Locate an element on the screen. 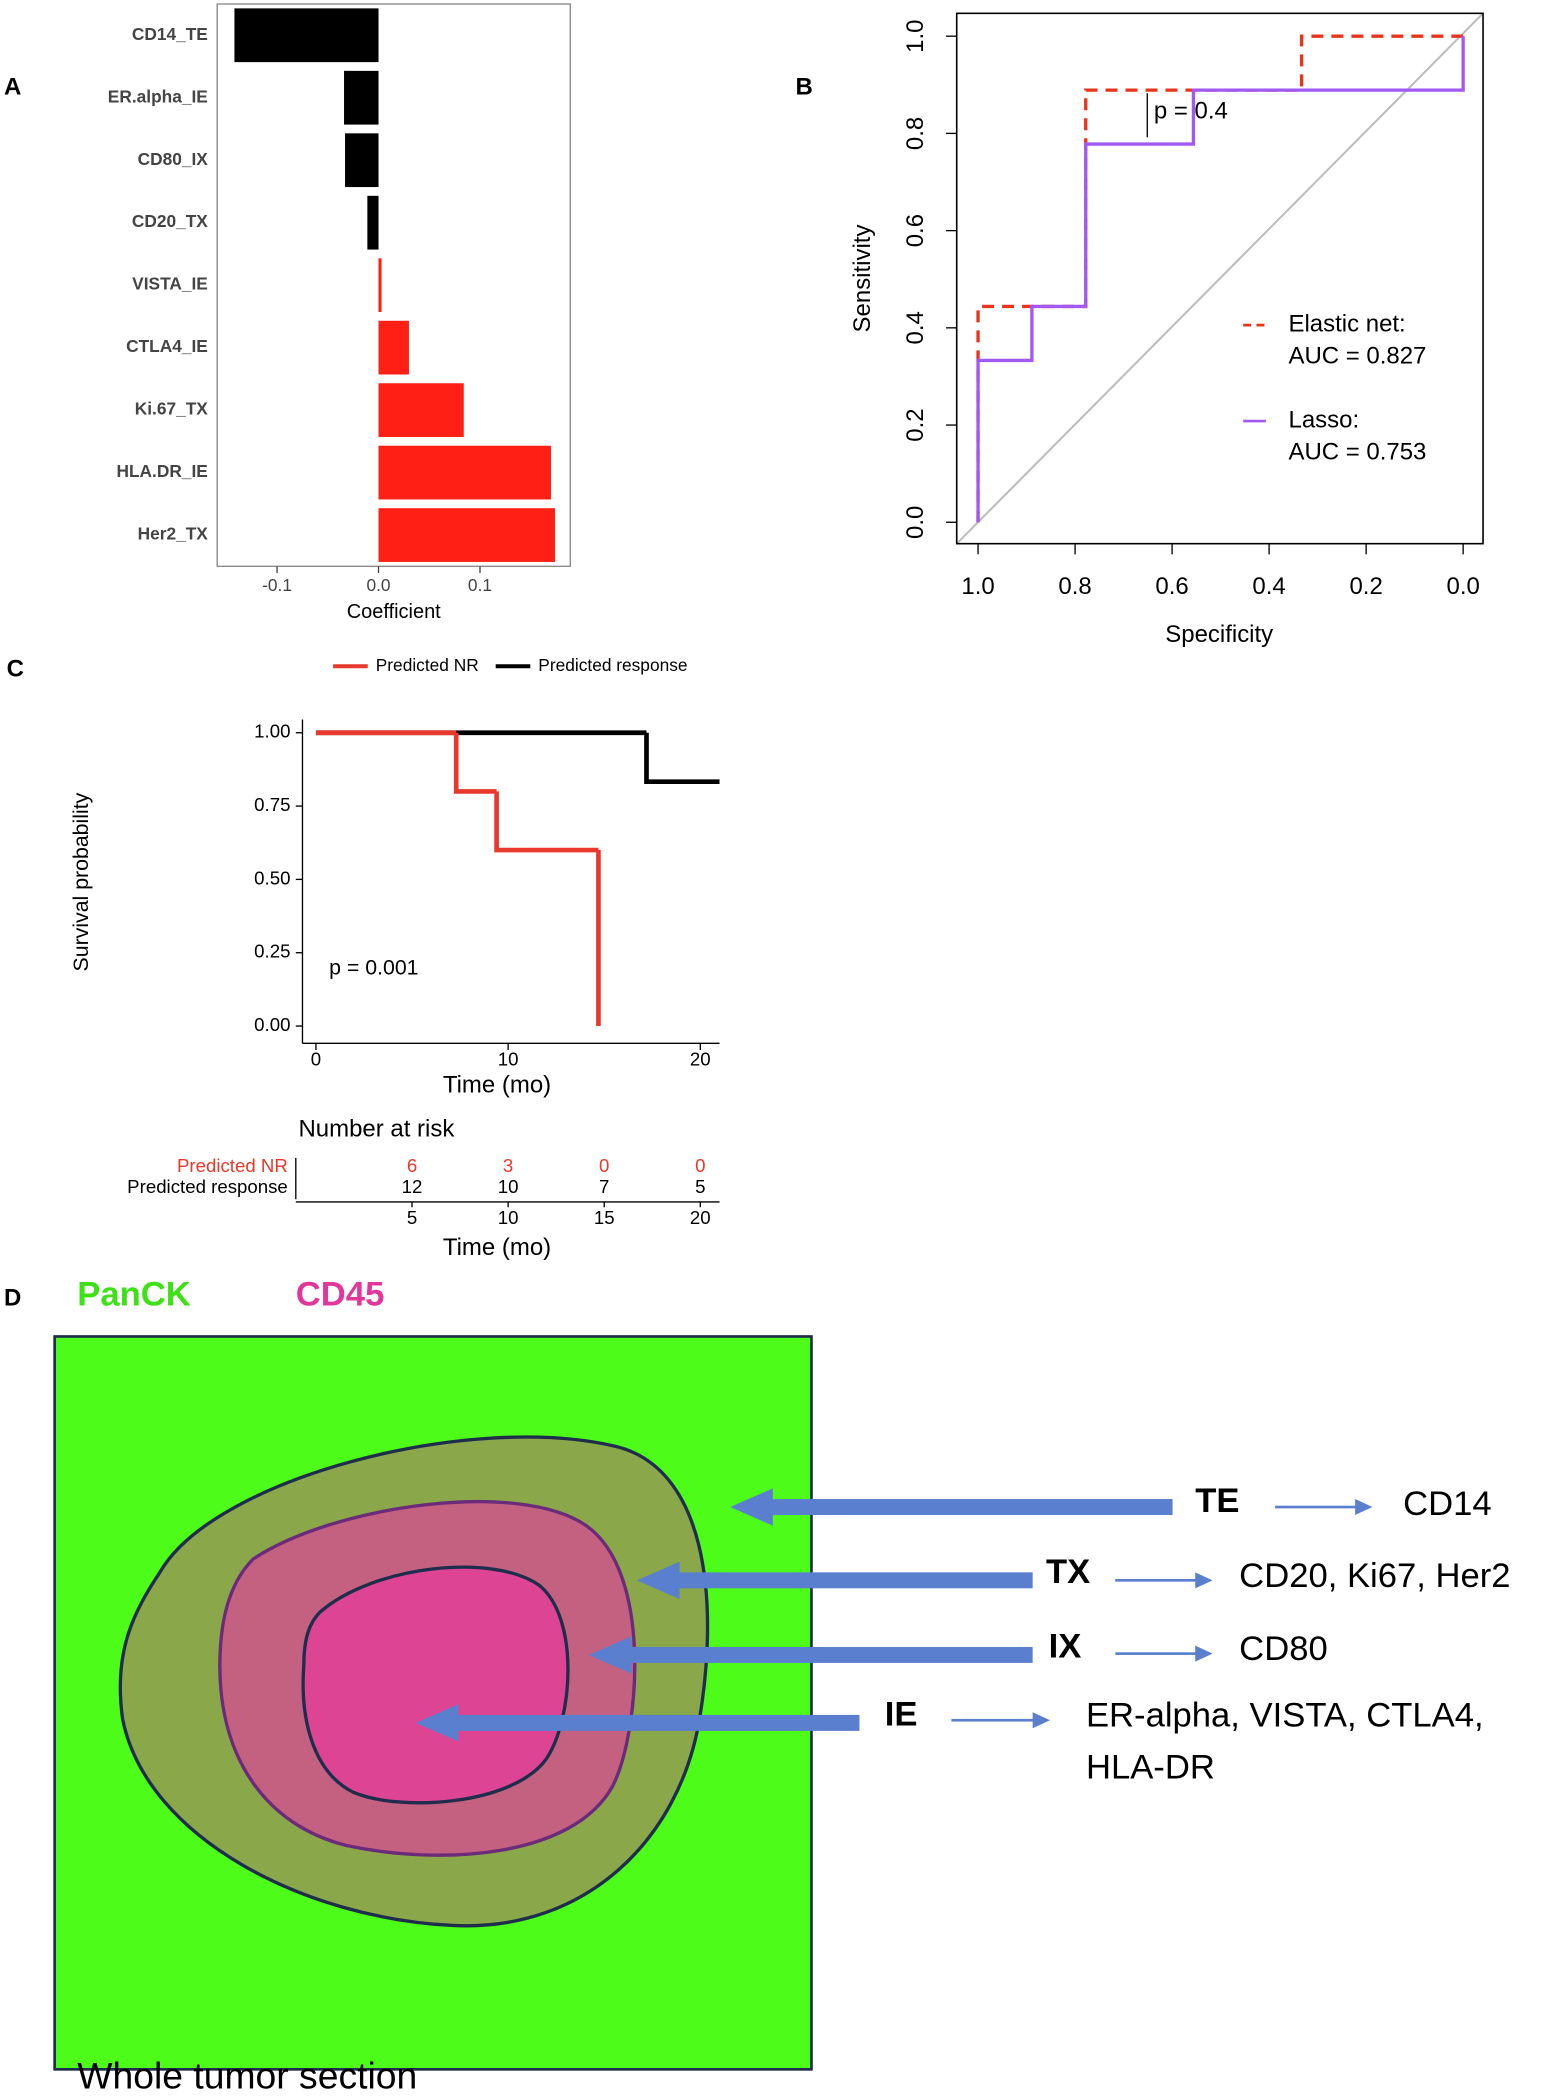 This screenshot has height=2100, width=1543. y-tick-label: 0.2 is located at coordinates (915, 424).